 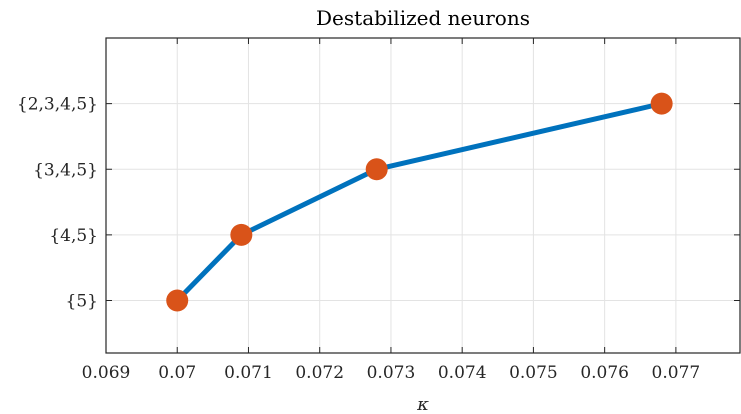 I want to click on x-axis-label: κ, so click(x=422, y=404).